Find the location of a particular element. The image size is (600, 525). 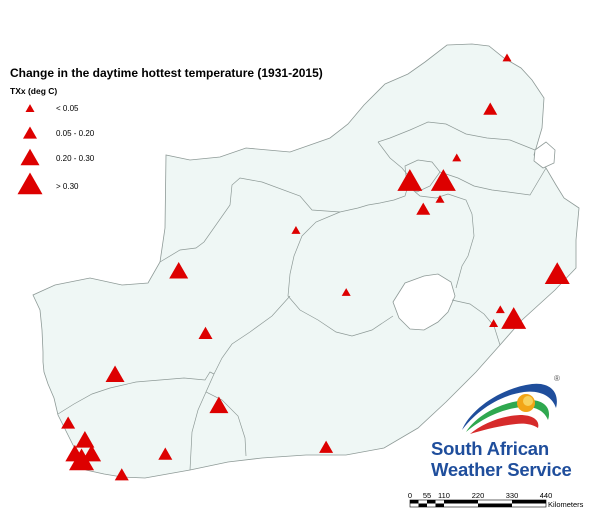

scale-bar is located at coordinates (478, 503).